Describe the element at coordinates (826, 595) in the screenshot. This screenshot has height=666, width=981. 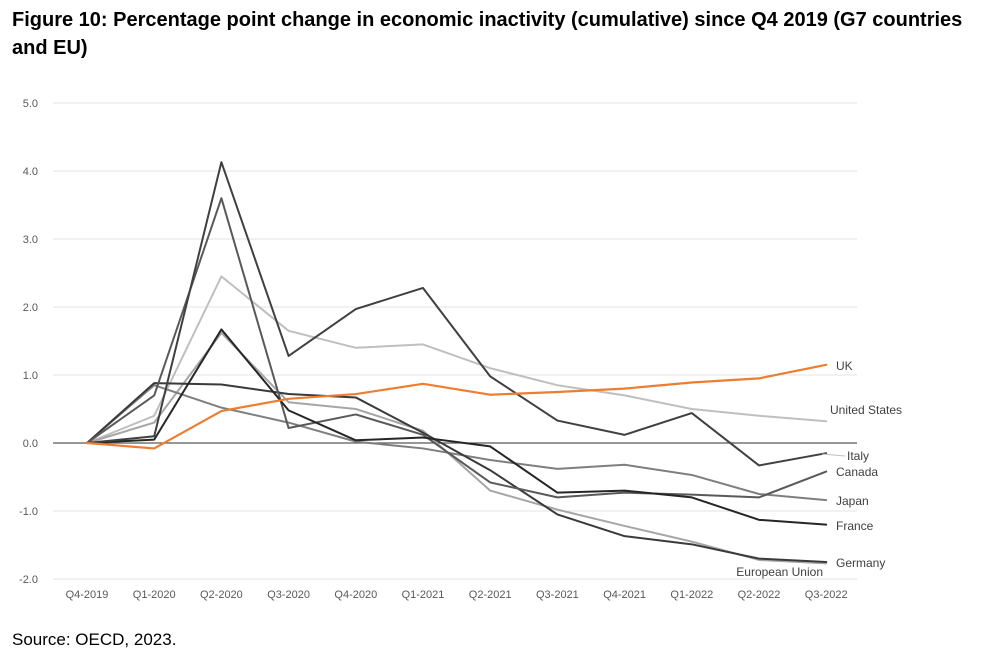
I see `x-tick-label: Q3-2022` at that location.